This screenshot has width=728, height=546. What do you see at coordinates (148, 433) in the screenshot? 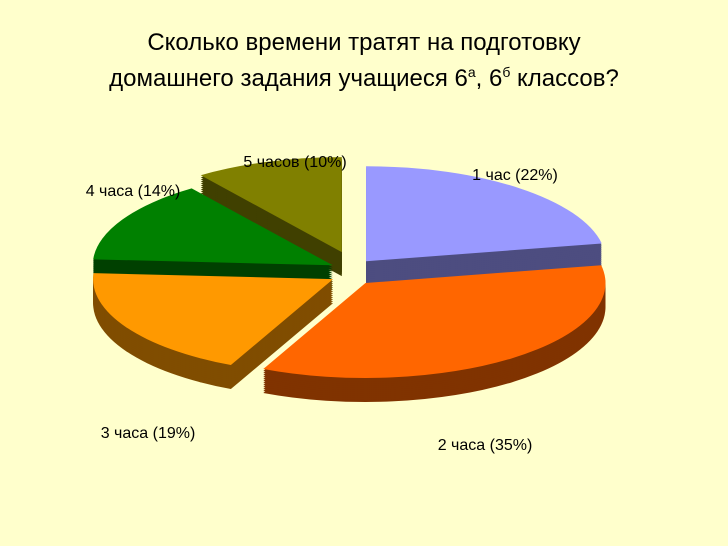
I see `data-label: 3 часа (19%)` at bounding box center [148, 433].